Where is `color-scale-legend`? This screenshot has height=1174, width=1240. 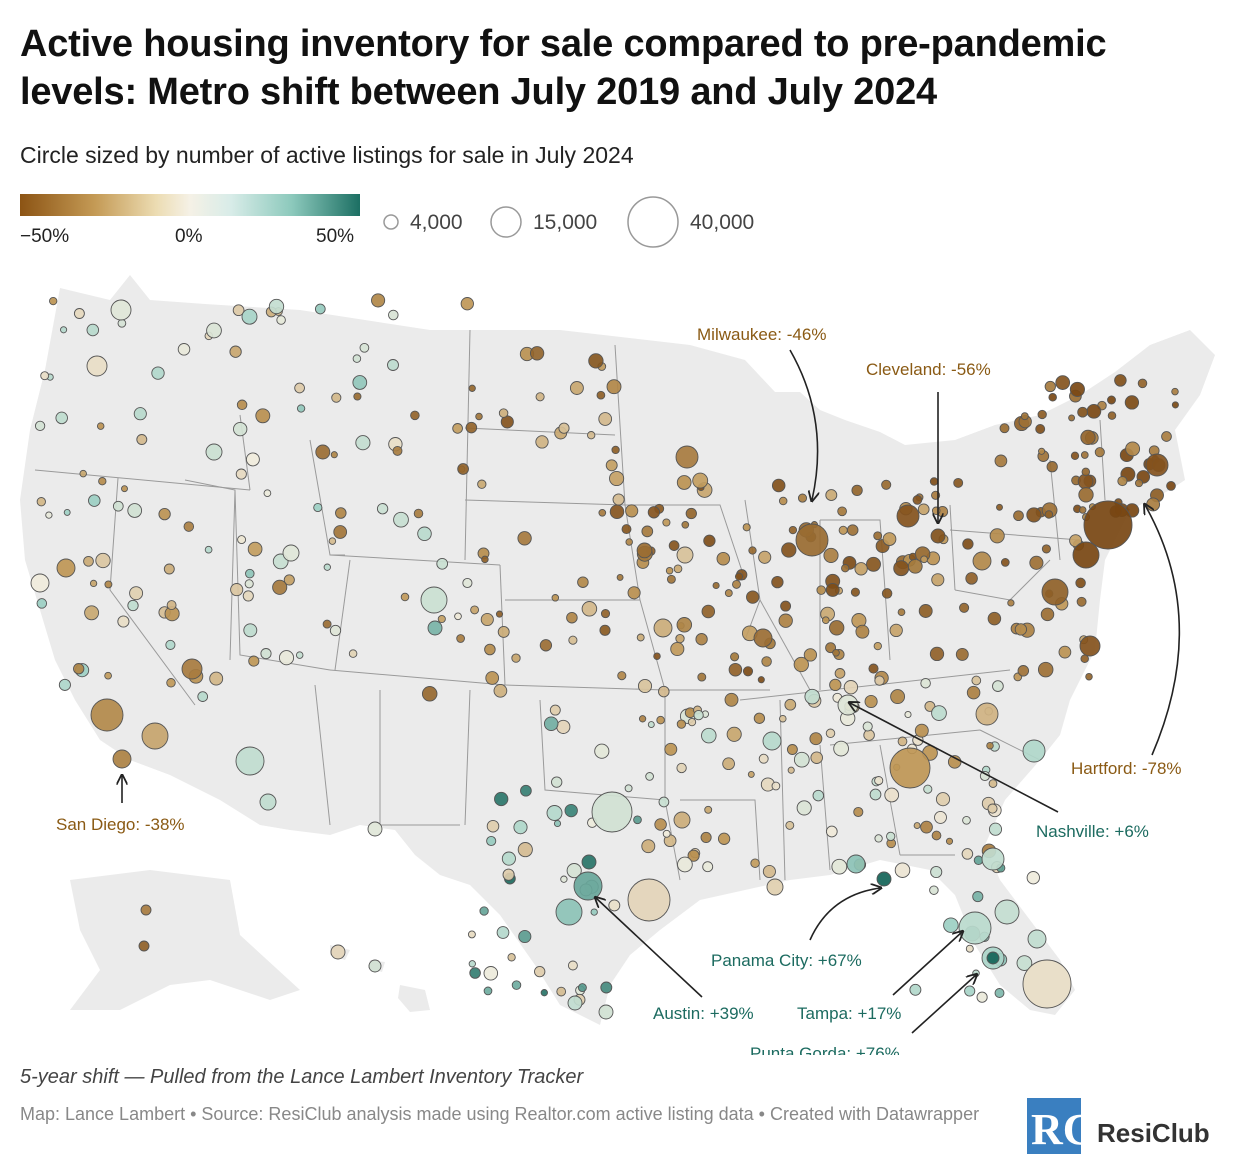
color-scale-legend is located at coordinates (190, 205).